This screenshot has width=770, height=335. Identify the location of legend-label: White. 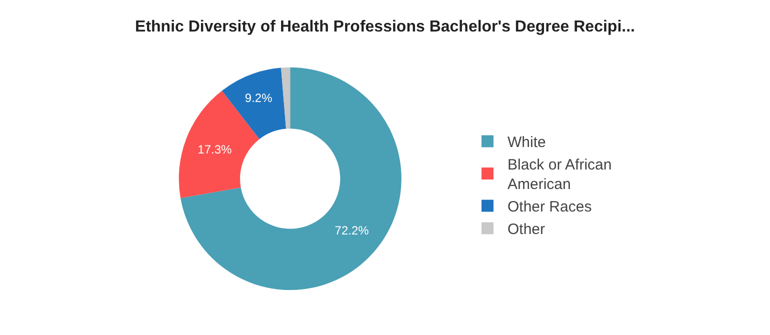
(527, 143).